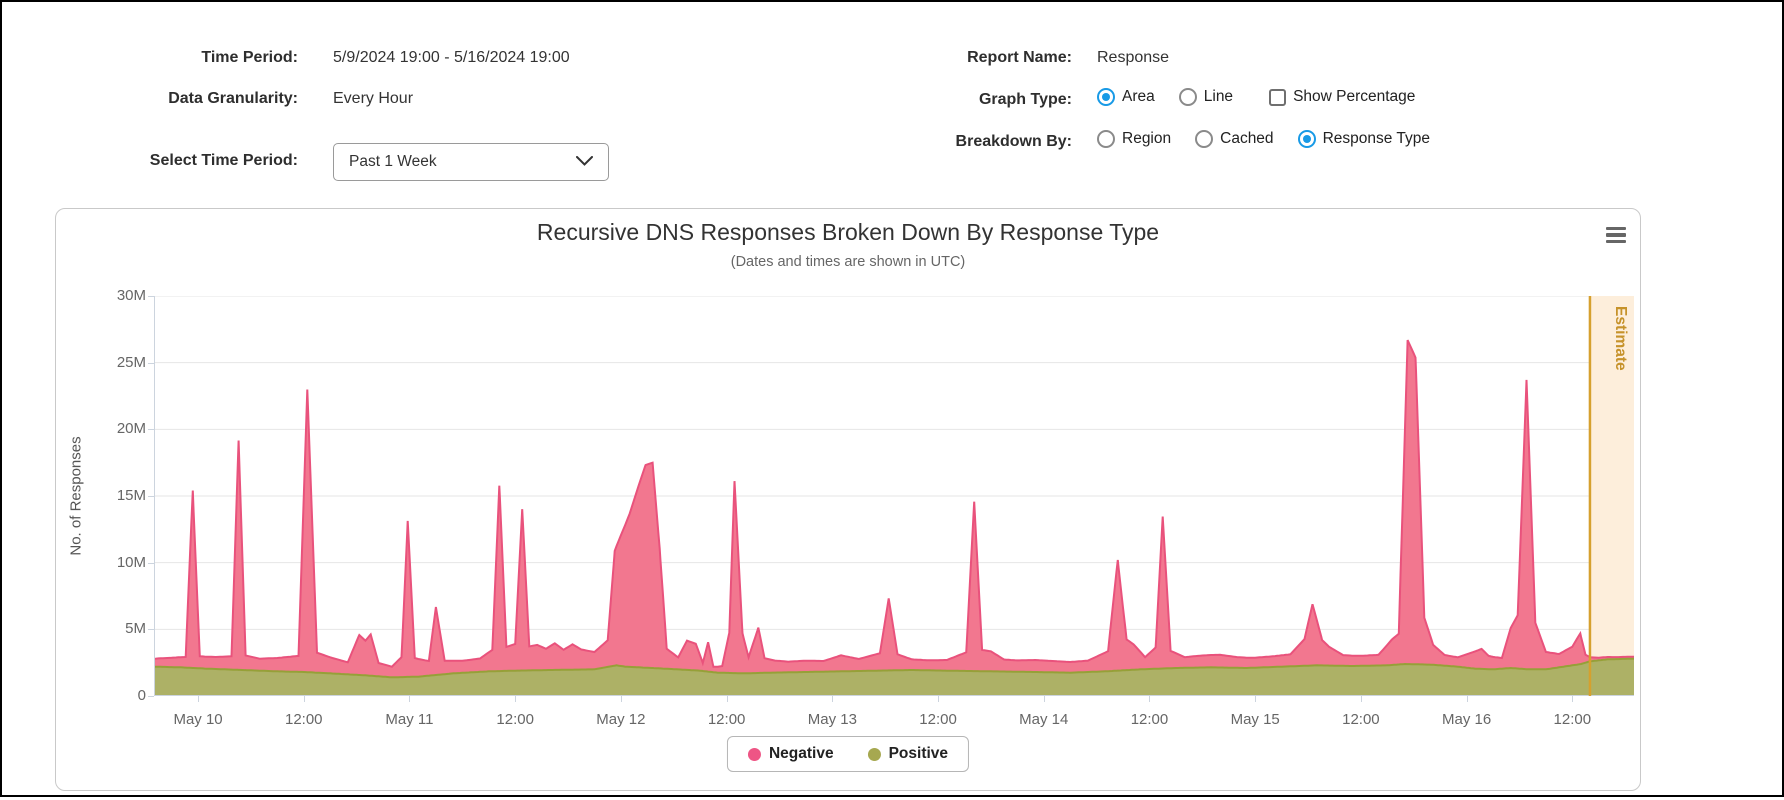  What do you see at coordinates (1147, 138) in the screenshot?
I see `radio-label: Region` at bounding box center [1147, 138].